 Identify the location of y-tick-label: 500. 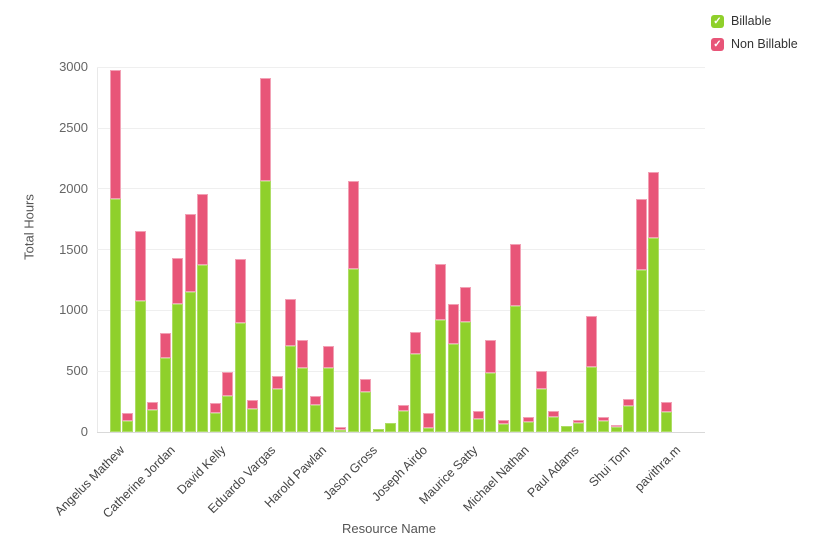
(77, 371).